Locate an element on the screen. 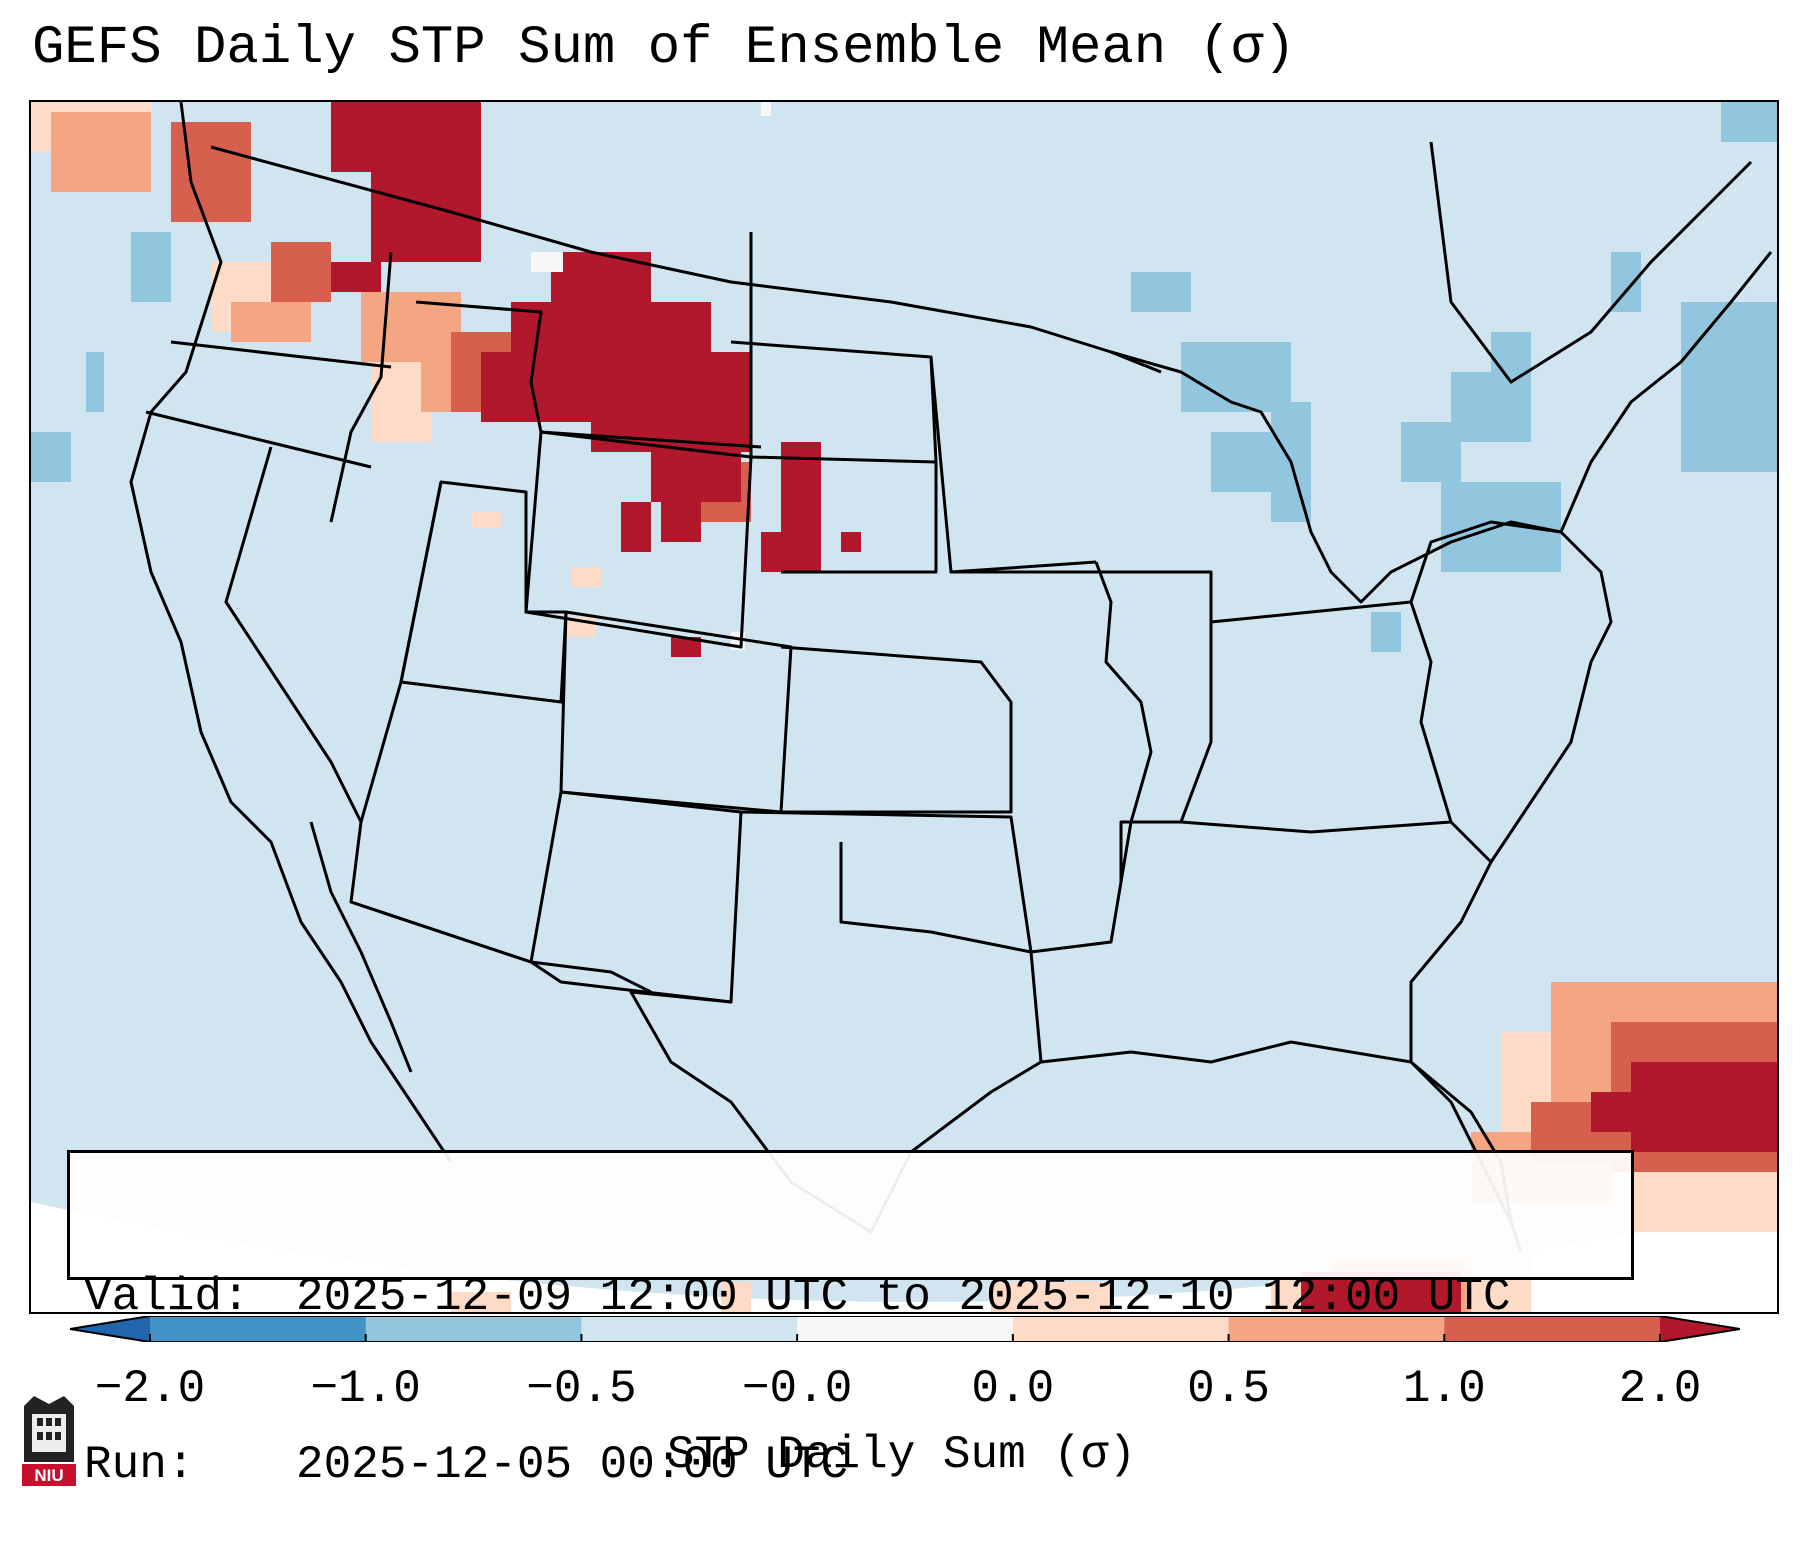 The width and height of the screenshot is (1803, 1549). run-row: Run: 2025-12-05 00:00 UTC is located at coordinates (857, 1465).